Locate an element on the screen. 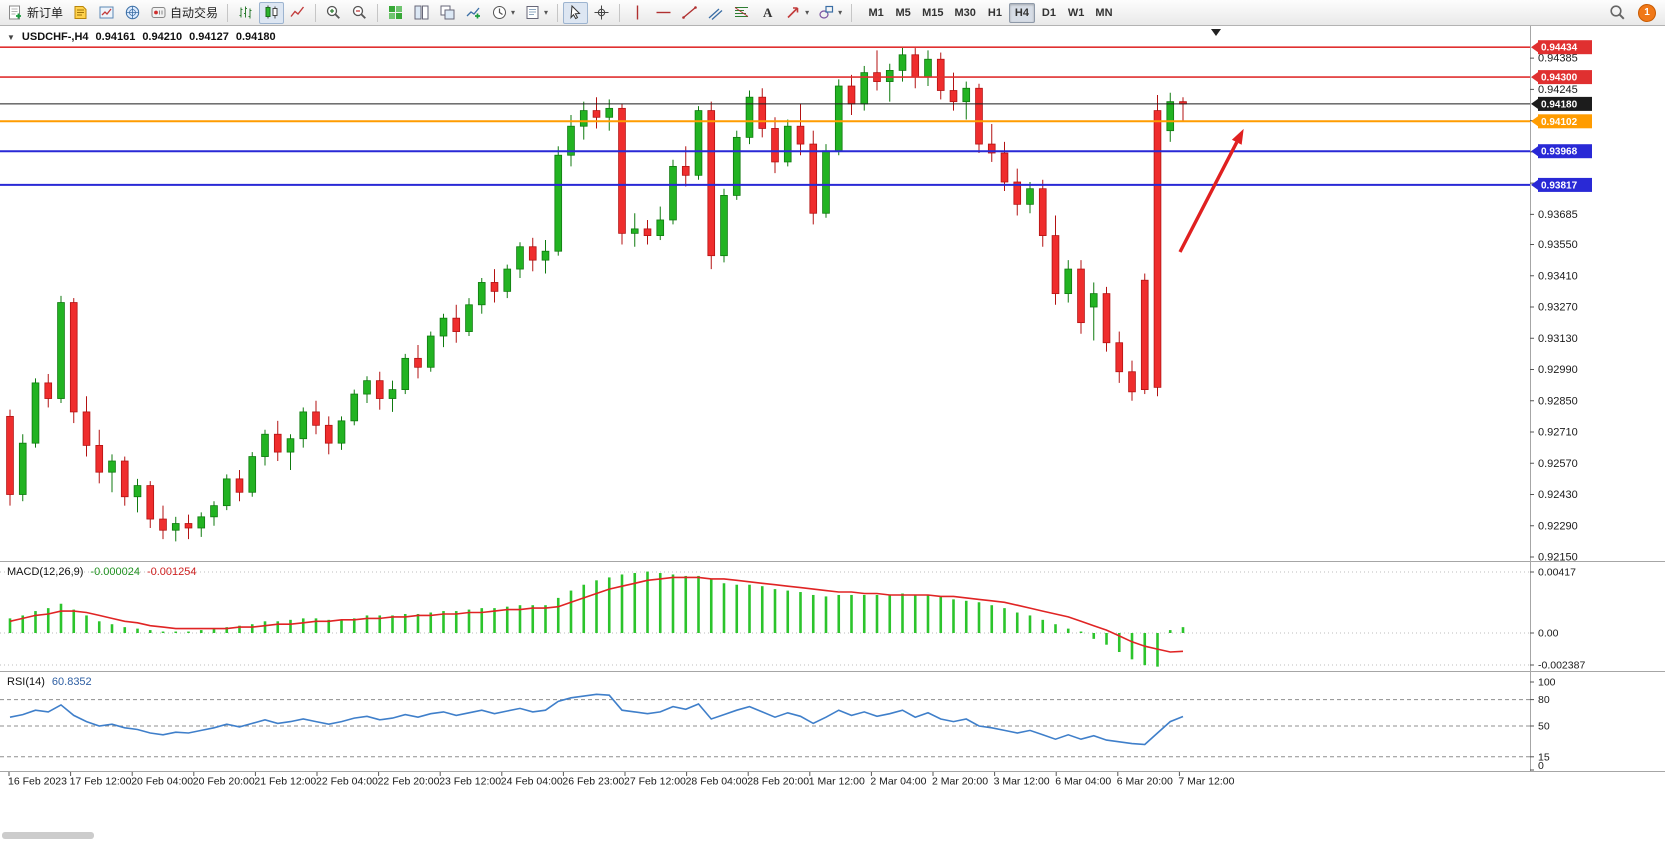 The image size is (1665, 841). metaeditor-button is located at coordinates (80, 13).